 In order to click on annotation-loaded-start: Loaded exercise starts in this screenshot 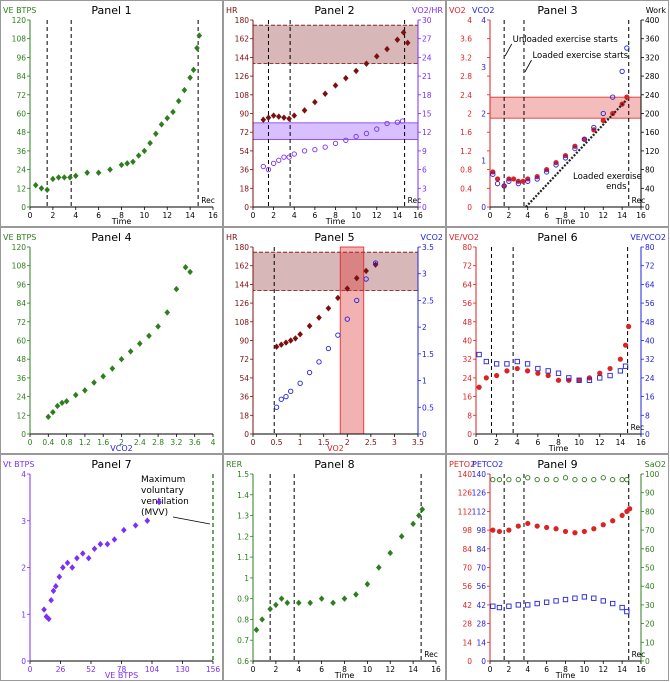, I will do `click(580, 56)`.